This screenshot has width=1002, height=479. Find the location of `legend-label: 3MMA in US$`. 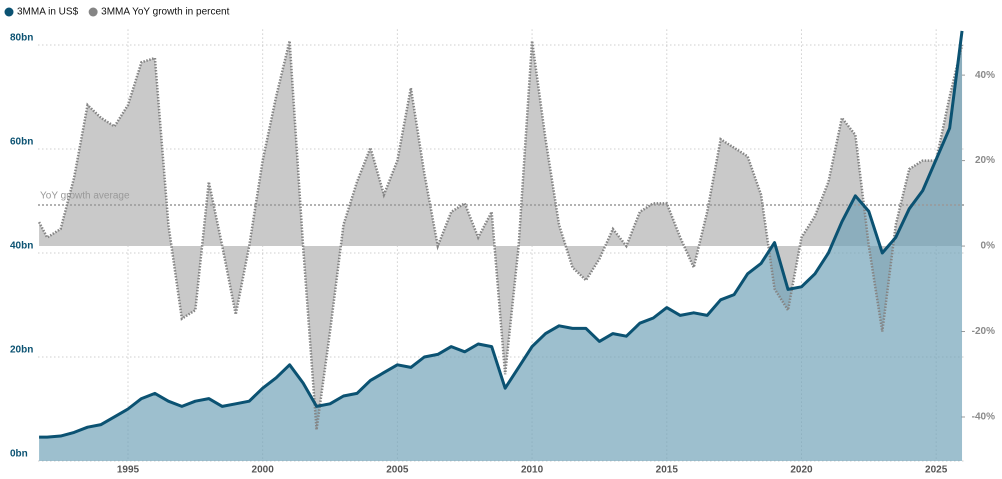

legend-label: 3MMA in US$ is located at coordinates (48, 12).